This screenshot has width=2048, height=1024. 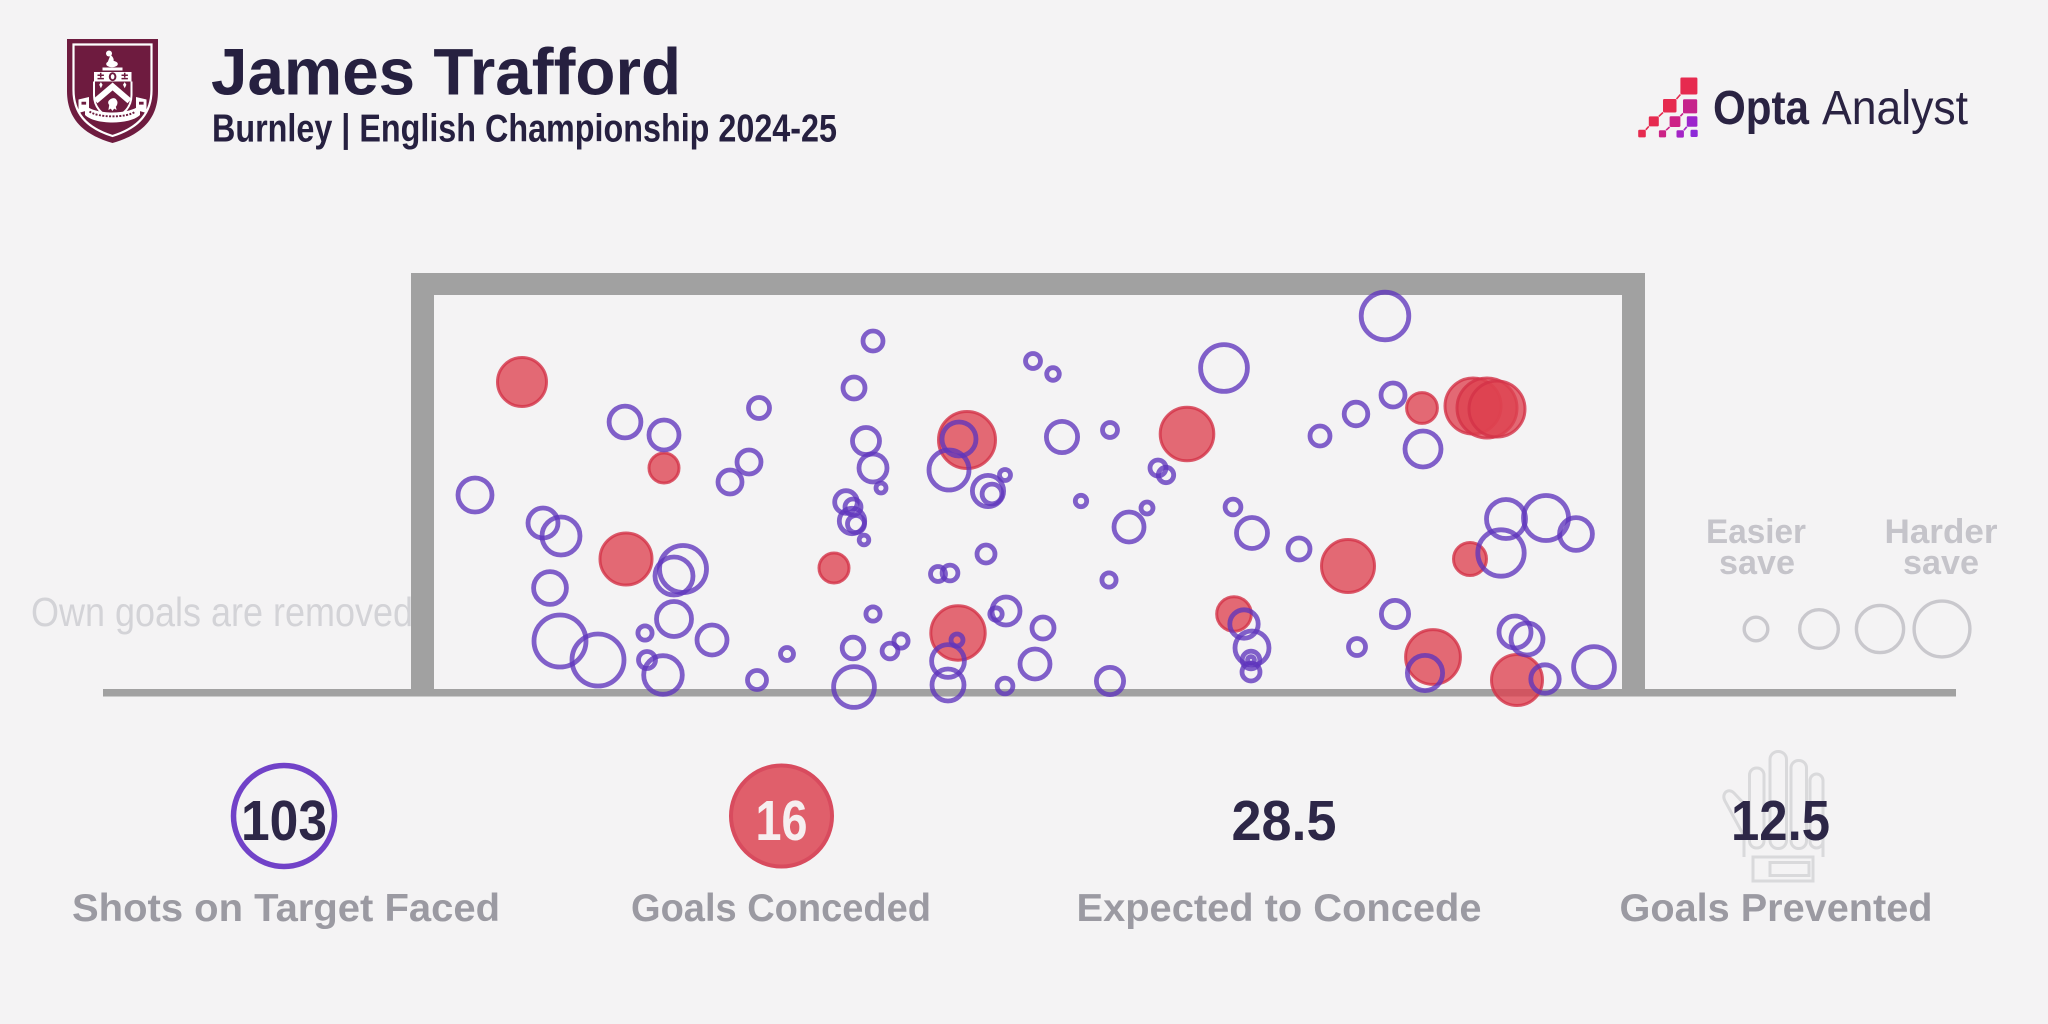 I want to click on svg-text: 28.5, so click(x=1284, y=821).